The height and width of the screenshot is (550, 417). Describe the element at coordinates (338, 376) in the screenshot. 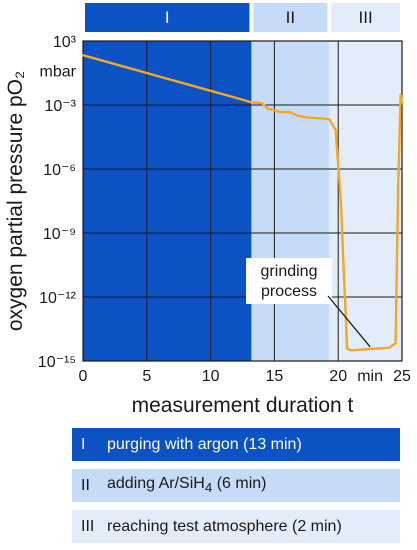

I see `x-tick-label: 20` at that location.